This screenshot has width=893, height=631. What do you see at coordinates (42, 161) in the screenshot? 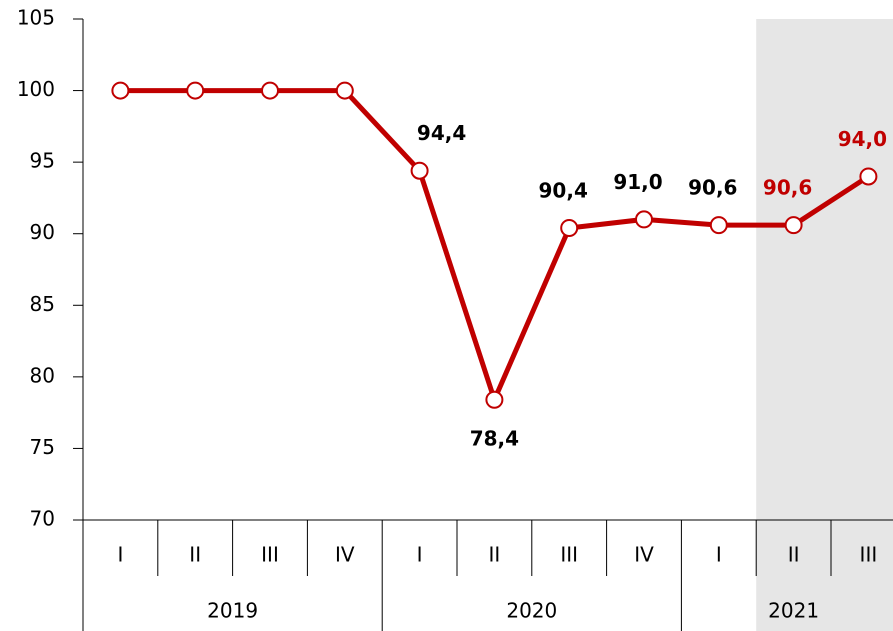
I see `y-tick-label: 95` at bounding box center [42, 161].